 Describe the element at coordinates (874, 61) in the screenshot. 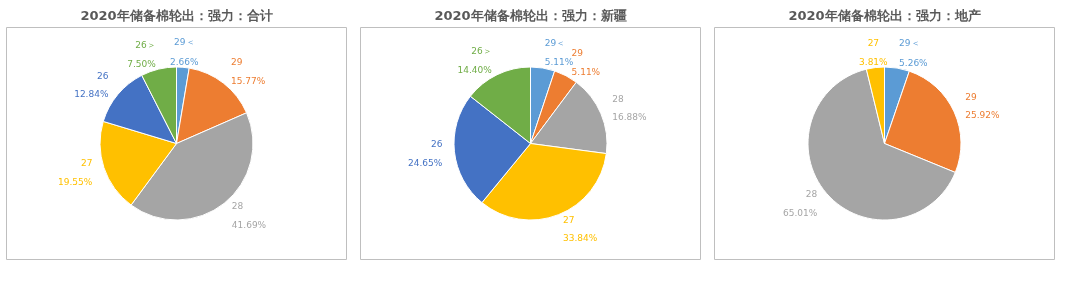

I see `data-label: 3.81%` at that location.